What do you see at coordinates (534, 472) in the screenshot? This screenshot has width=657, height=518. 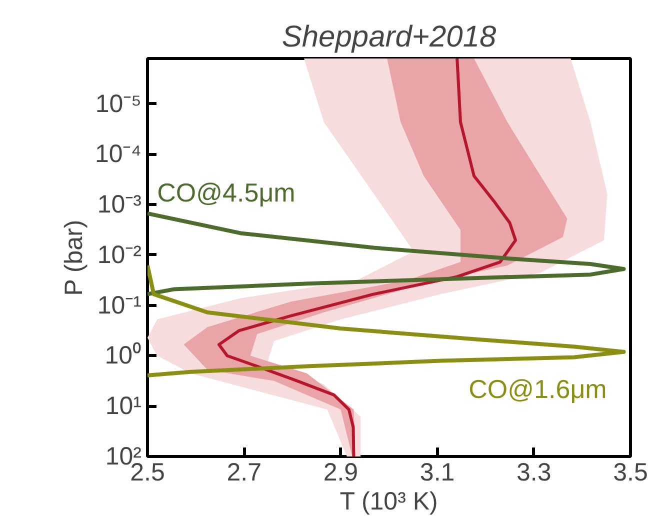 I see `x-tick-label: 3.3` at bounding box center [534, 472].